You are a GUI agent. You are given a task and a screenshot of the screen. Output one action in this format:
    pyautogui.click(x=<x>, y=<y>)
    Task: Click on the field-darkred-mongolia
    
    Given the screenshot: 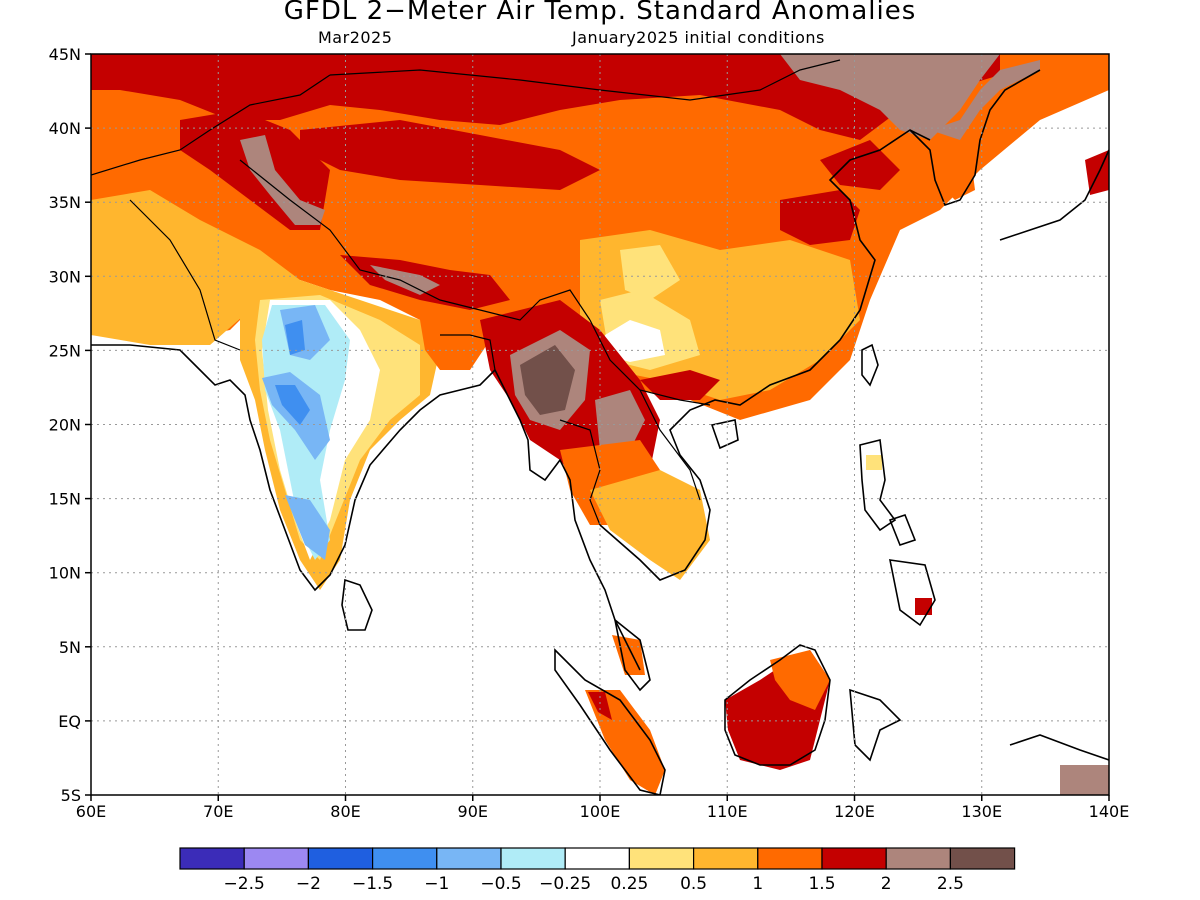 What is the action you would take?
    pyautogui.click(x=545, y=97)
    